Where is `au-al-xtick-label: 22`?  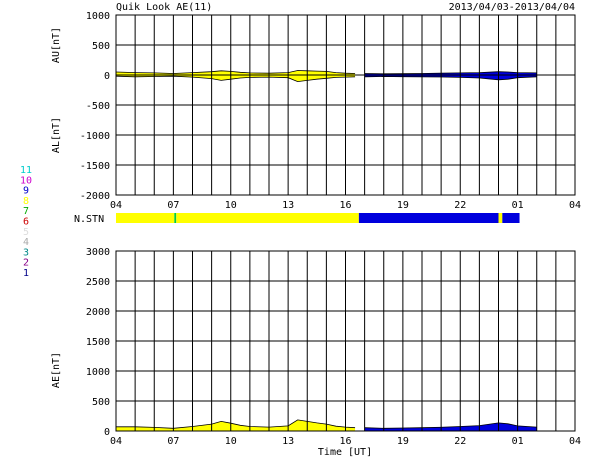 au-al-xtick-label: 22 is located at coordinates (460, 205).